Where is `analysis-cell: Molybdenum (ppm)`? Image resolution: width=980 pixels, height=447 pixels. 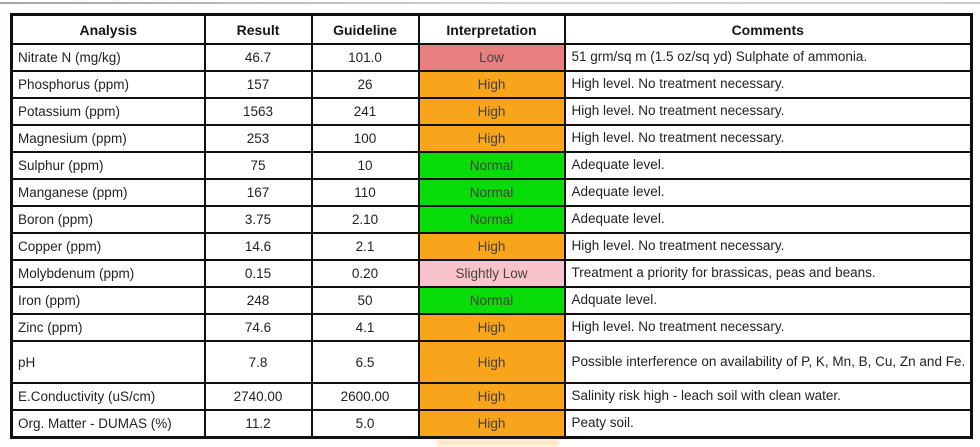 analysis-cell: Molybdenum (ppm) is located at coordinates (108, 273).